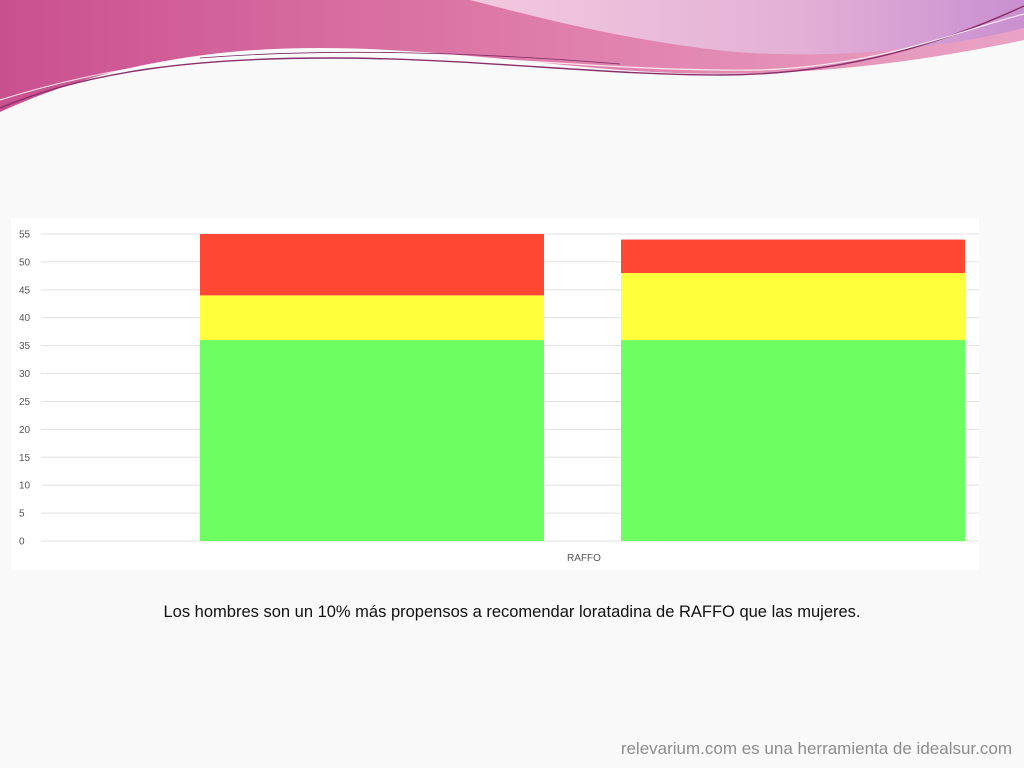 The image size is (1024, 768). Describe the element at coordinates (25, 374) in the screenshot. I see `y-tick-label: 30` at that location.